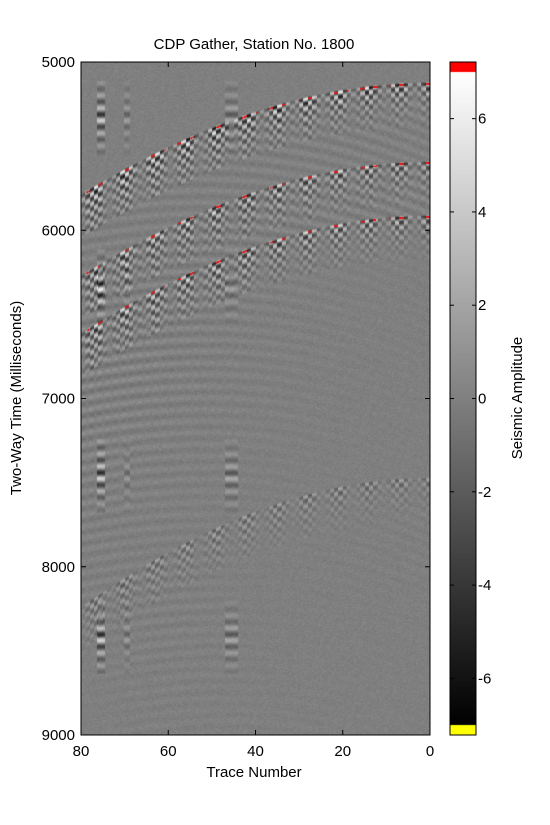 This screenshot has height=825, width=550. I want to click on colorbar-ticks: 6 4 2 0 -2 -4 -6, so click(470, 399).